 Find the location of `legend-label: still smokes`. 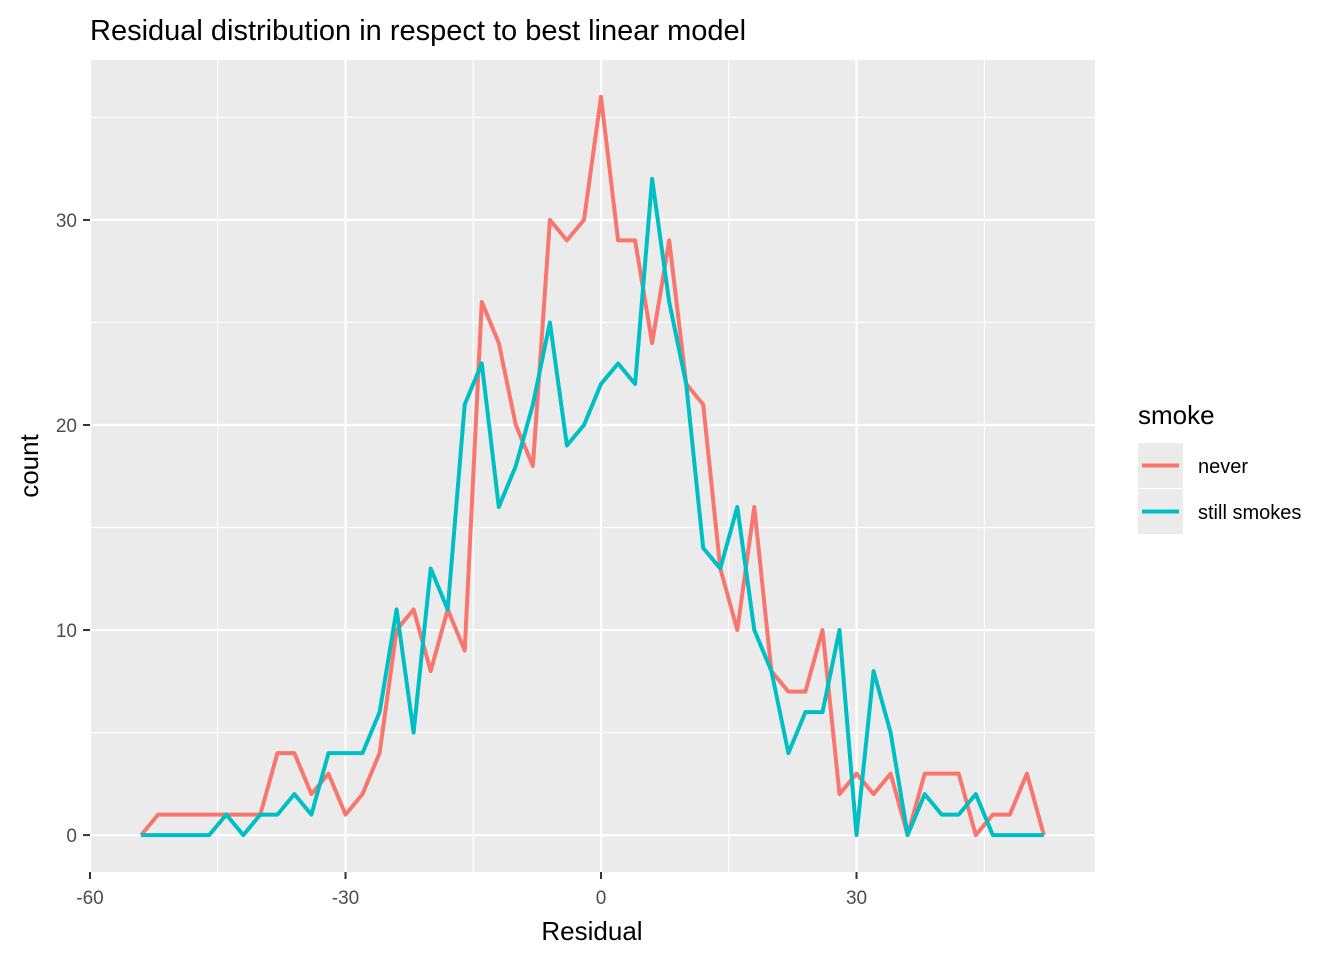

legend-label: still smokes is located at coordinates (1249, 513).